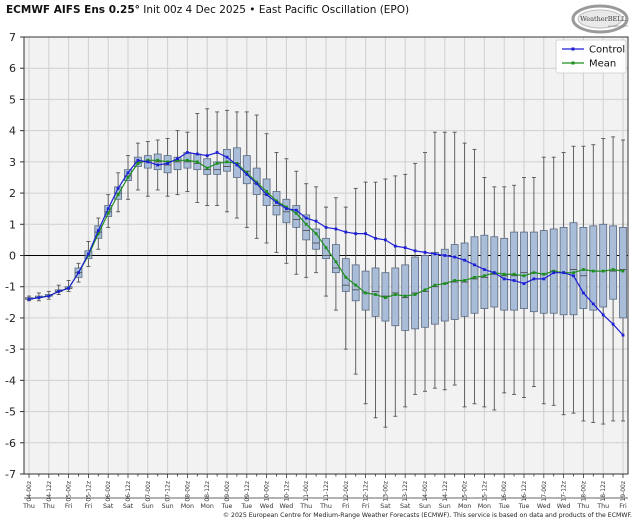 The width and height of the screenshot is (640, 526). What do you see at coordinates (425, 491) in the screenshot?
I see `x-tick-label: 14-00z` at bounding box center [425, 491].